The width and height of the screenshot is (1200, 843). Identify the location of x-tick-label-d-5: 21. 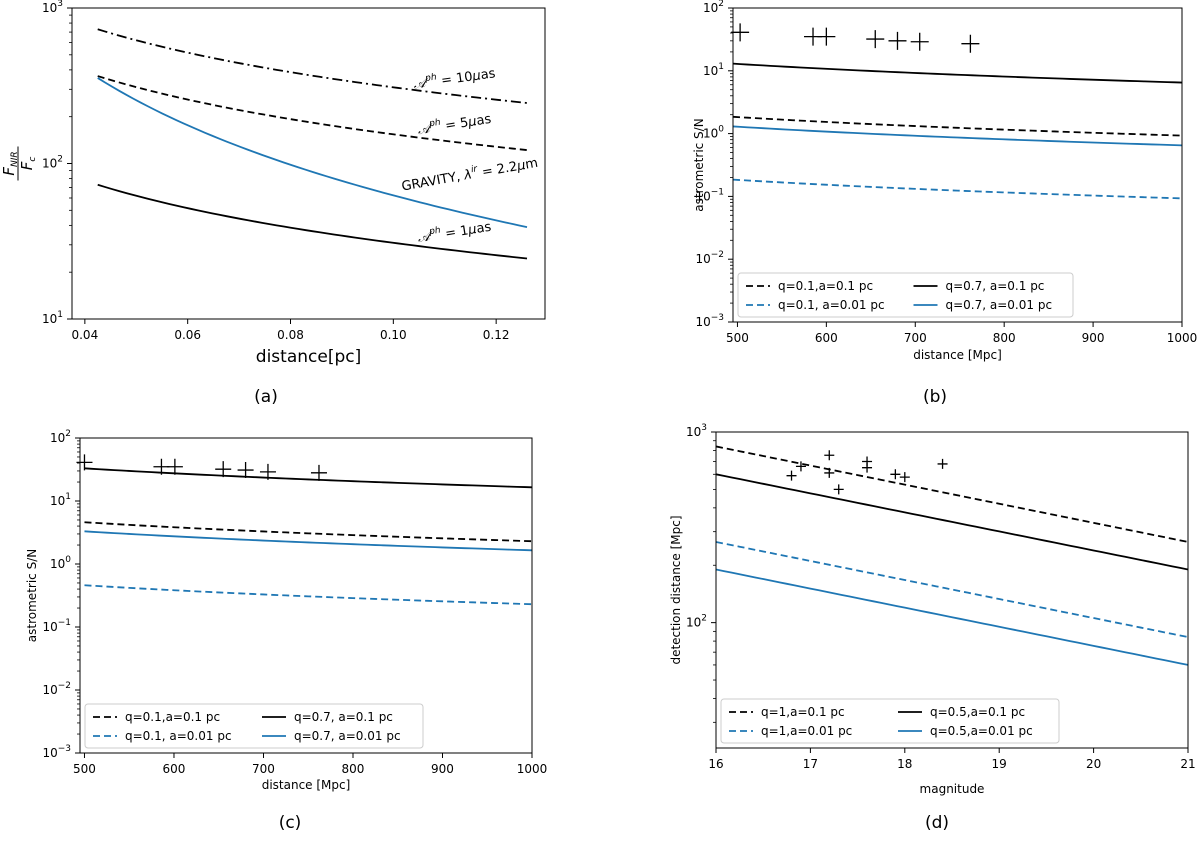
(1187, 764).